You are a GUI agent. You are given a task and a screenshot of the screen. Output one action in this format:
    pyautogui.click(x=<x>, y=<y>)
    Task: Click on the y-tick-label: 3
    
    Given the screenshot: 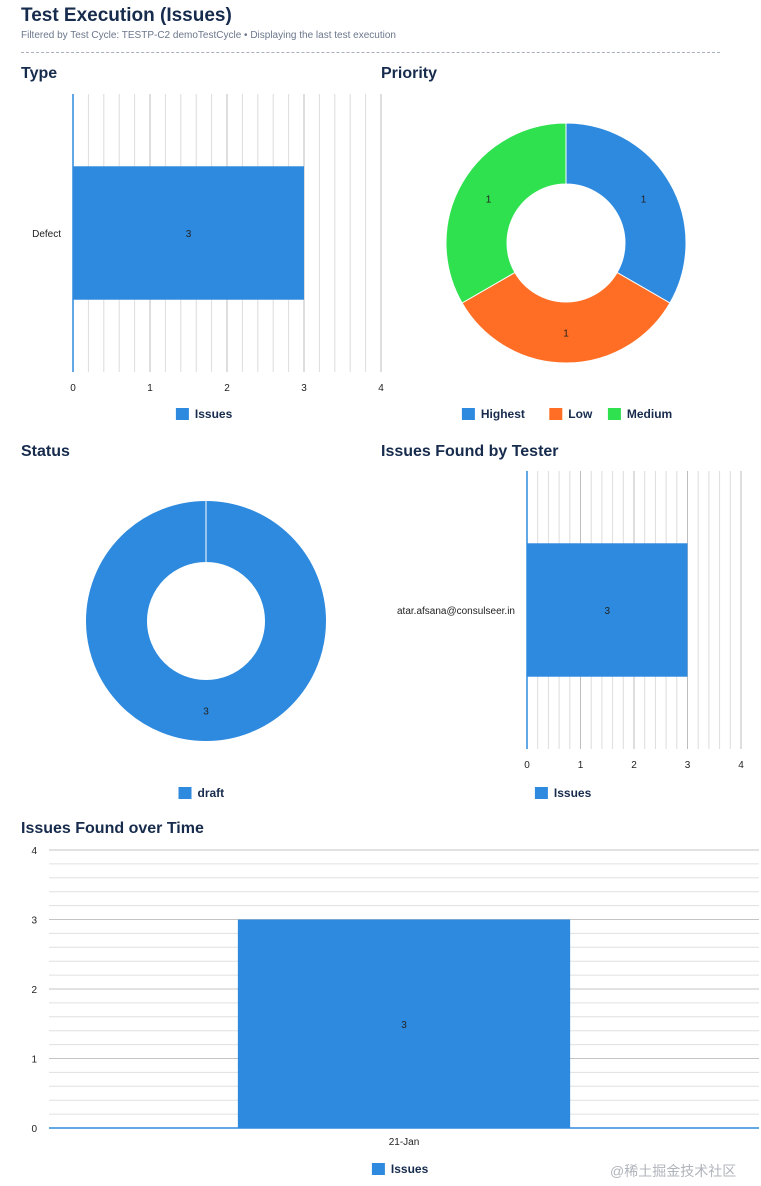 What is the action you would take?
    pyautogui.click(x=34, y=921)
    